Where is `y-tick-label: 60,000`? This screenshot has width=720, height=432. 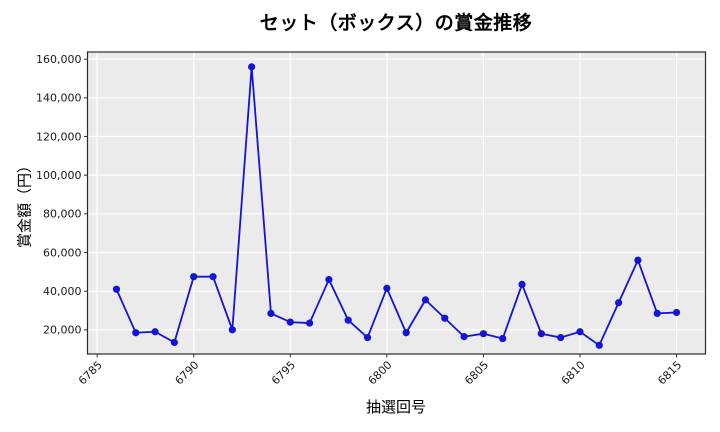
y-tick-label: 60,000 is located at coordinates (62, 252).